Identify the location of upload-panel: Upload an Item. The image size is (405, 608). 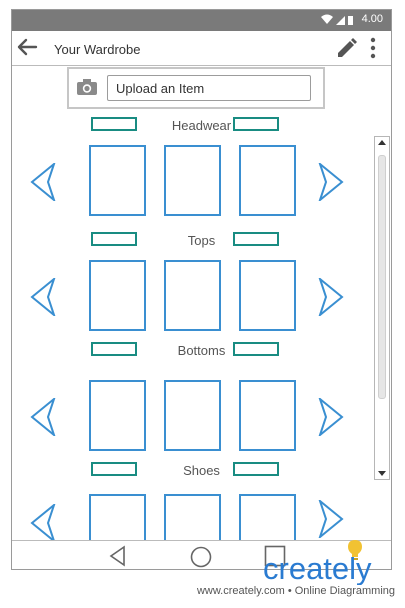
(196, 88).